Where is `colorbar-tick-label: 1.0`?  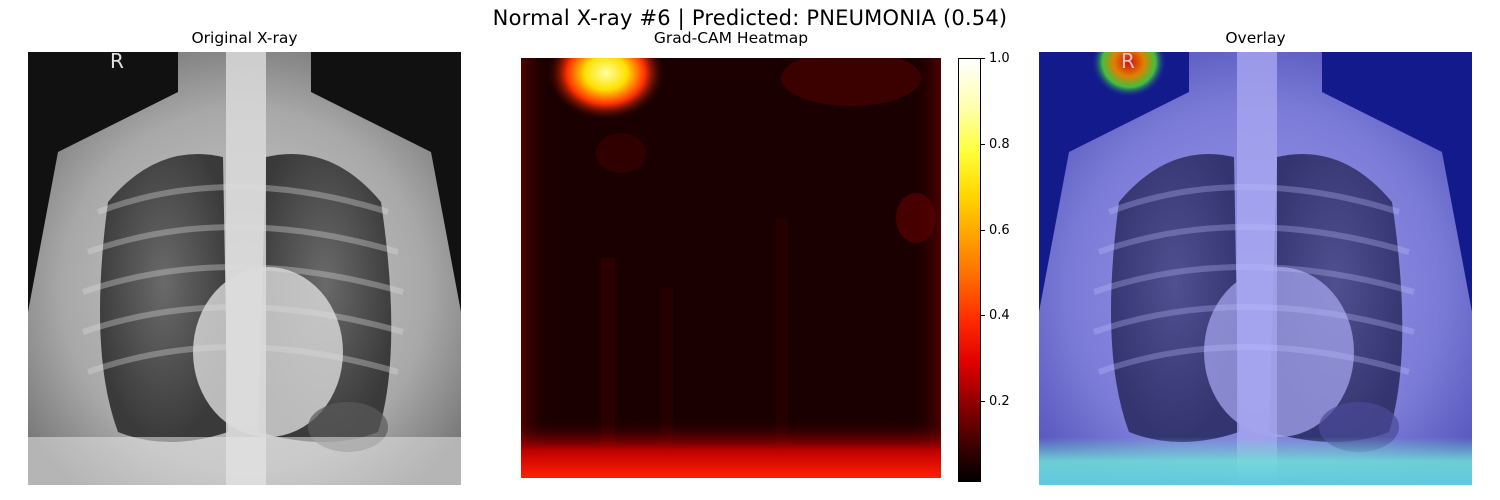
colorbar-tick-label: 1.0 is located at coordinates (999, 58).